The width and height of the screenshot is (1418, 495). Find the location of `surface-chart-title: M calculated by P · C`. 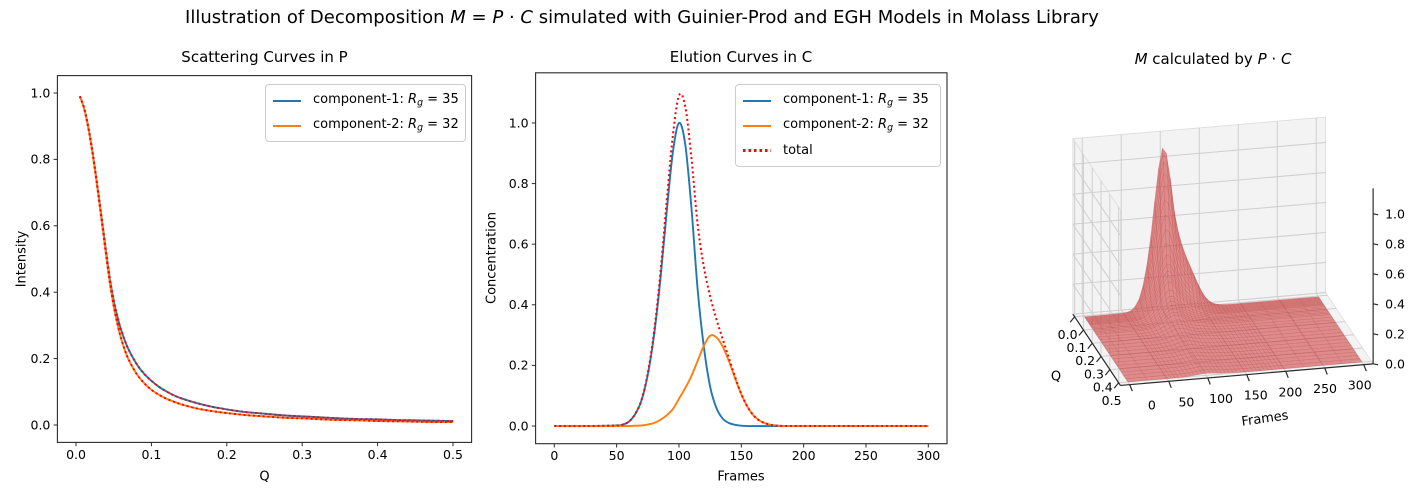

surface-chart-title: M calculated by P · C is located at coordinates (1213, 59).